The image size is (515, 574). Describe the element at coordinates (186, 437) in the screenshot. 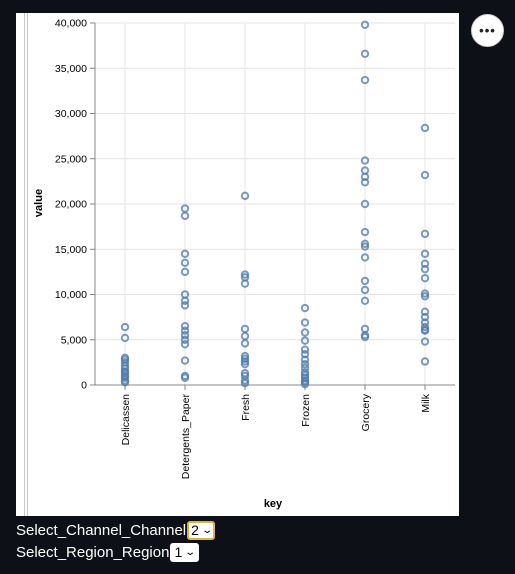

I see `x-tick-label: Detergents_Paper` at that location.